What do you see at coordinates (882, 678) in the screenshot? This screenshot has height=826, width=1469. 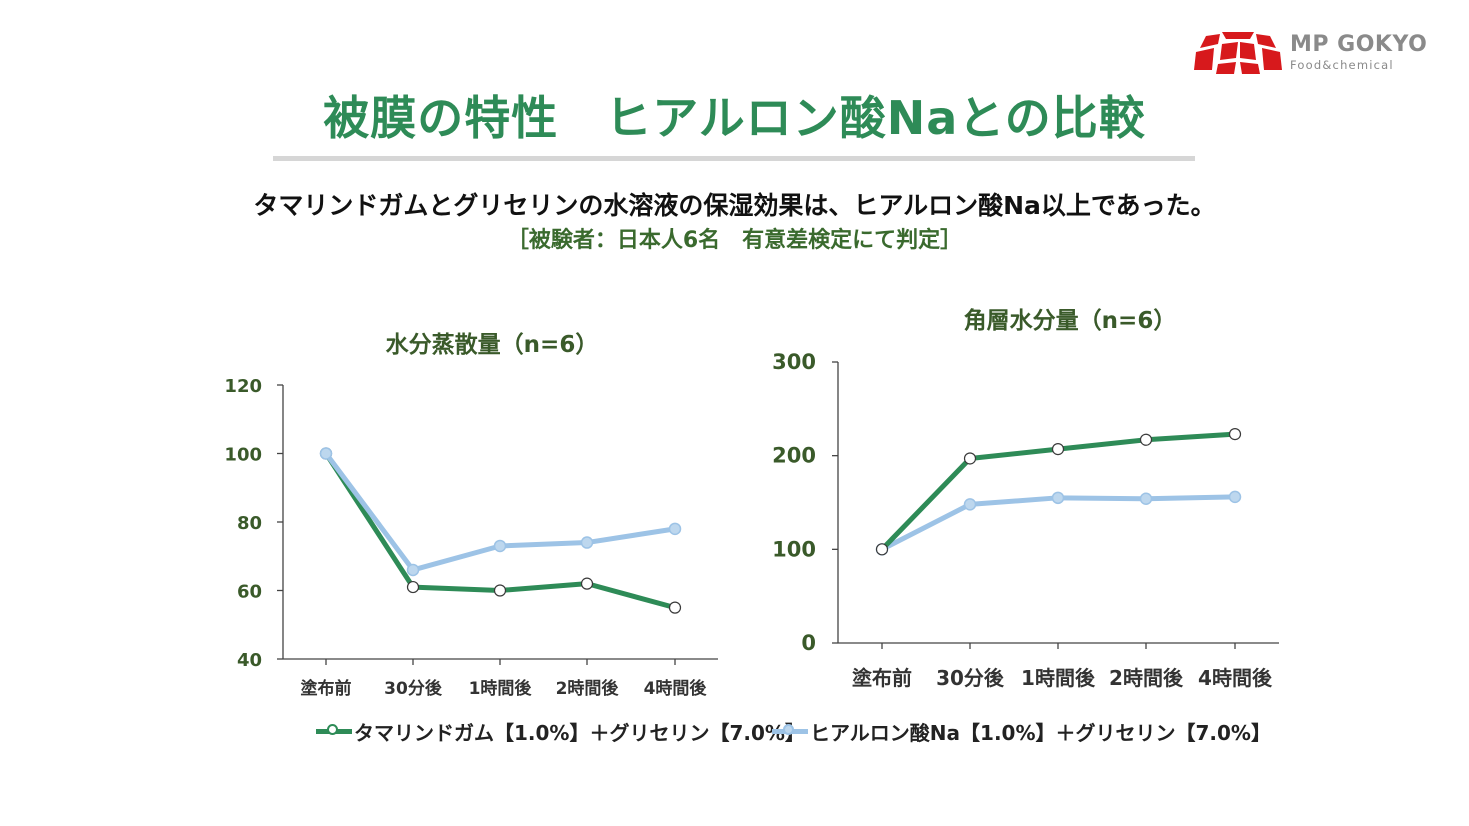 I see `chart2-x-tick-label: 塗布前` at bounding box center [882, 678].